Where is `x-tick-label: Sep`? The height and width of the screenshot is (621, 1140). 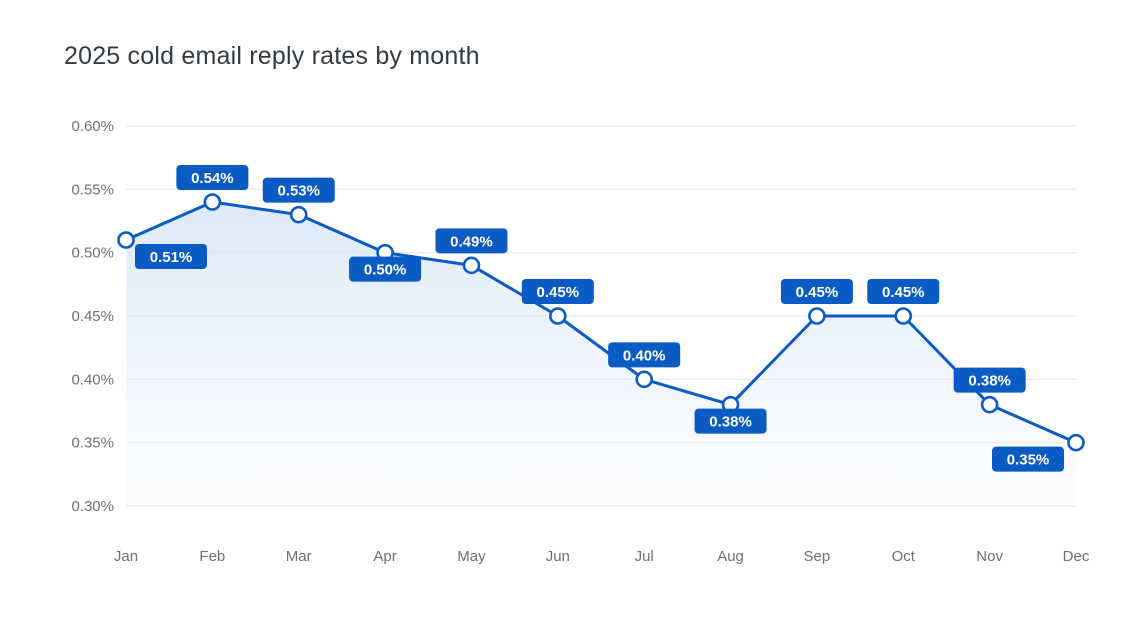
x-tick-label: Sep is located at coordinates (817, 556).